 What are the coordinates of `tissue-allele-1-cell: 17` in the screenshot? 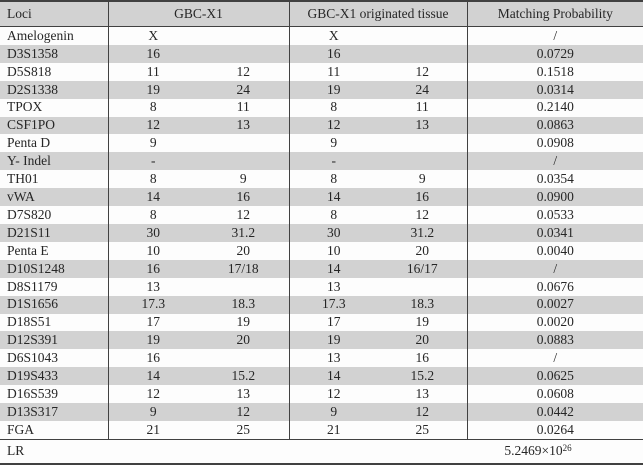 It's located at (334, 322).